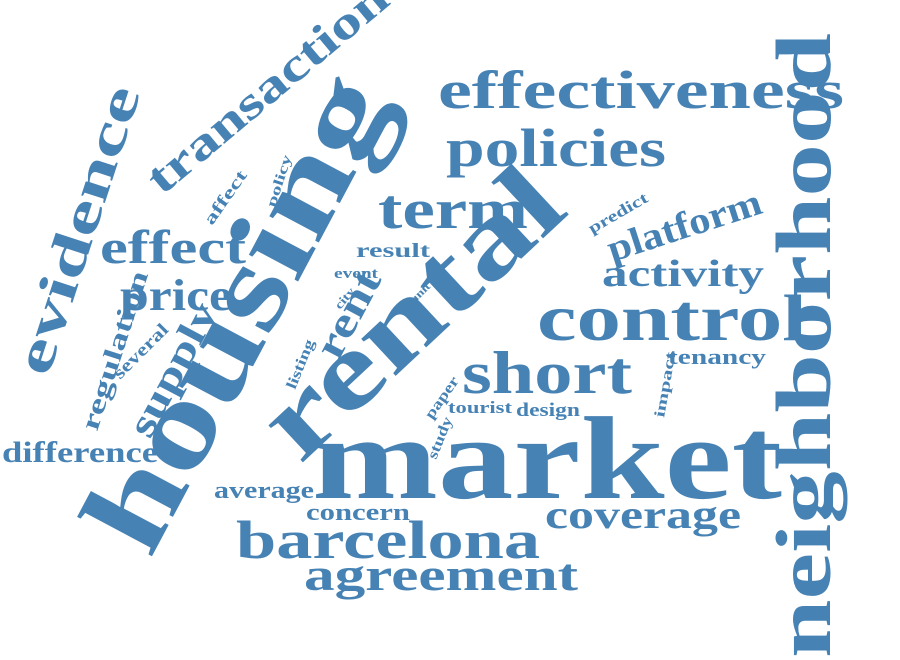 Image resolution: width=900 pixels, height=660 pixels. Describe the element at coordinates (356, 274) in the screenshot. I see `word-event: event` at that location.